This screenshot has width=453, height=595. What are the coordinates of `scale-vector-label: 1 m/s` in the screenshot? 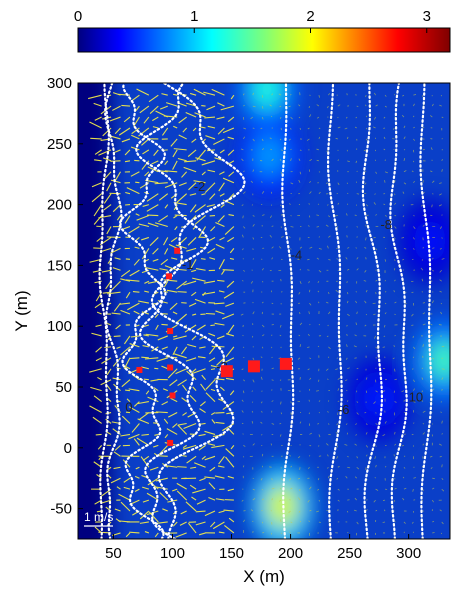 It's located at (98, 517).